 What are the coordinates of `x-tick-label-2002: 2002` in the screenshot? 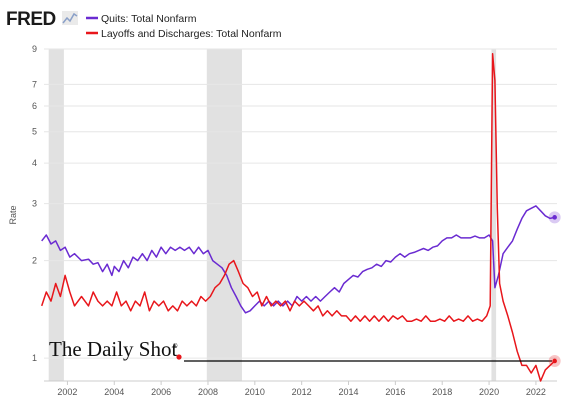 It's located at (67, 392).